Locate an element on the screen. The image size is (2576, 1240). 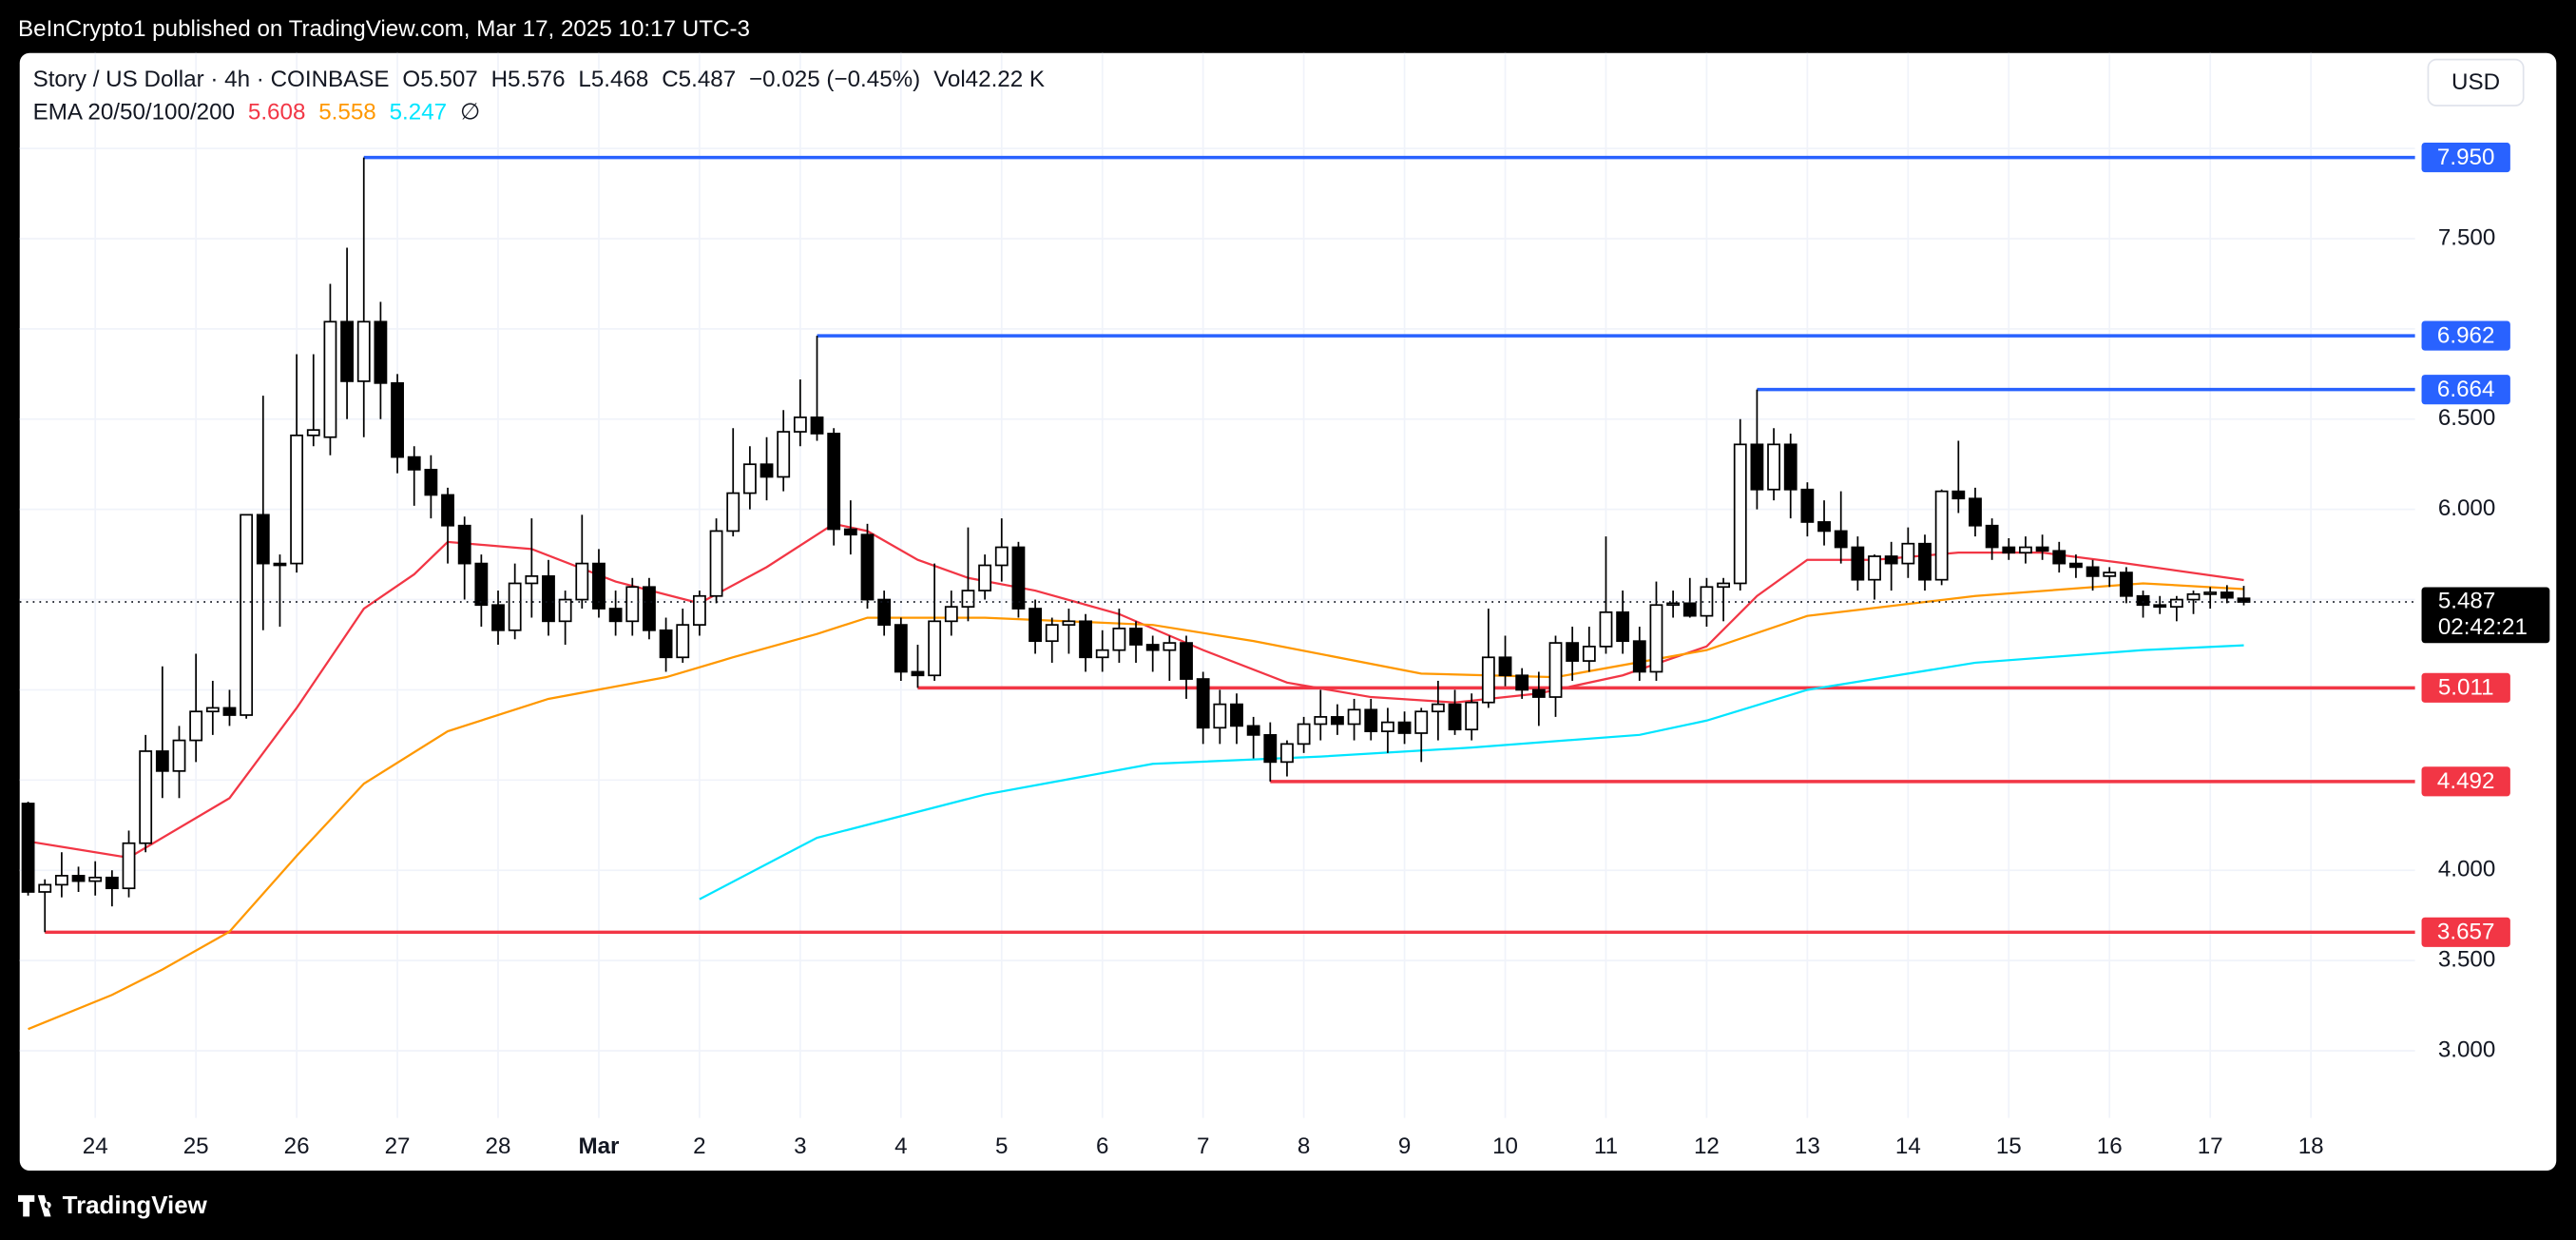
y-tick-label: 3.000 is located at coordinates (2467, 1049).